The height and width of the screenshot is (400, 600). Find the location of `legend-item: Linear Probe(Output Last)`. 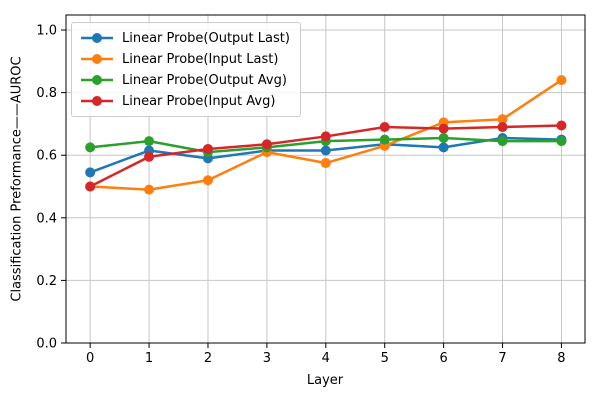

legend-item: Linear Probe(Output Last) is located at coordinates (185, 38).